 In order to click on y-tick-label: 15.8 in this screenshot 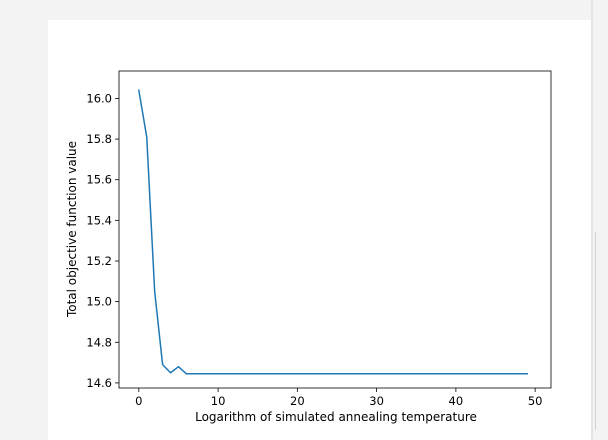, I will do `click(99, 139)`.